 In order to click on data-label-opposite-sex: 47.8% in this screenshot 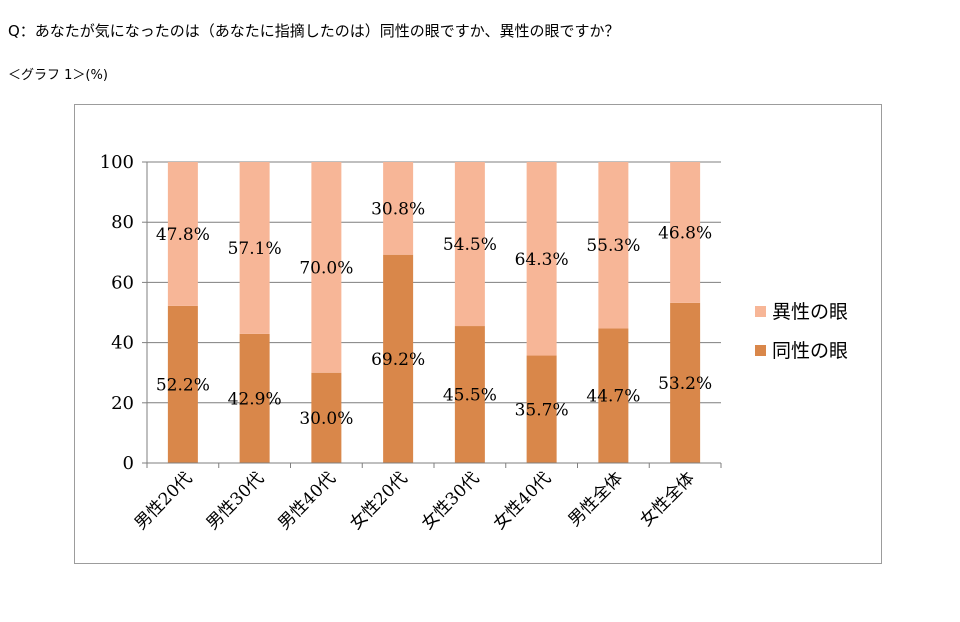, I will do `click(183, 235)`.